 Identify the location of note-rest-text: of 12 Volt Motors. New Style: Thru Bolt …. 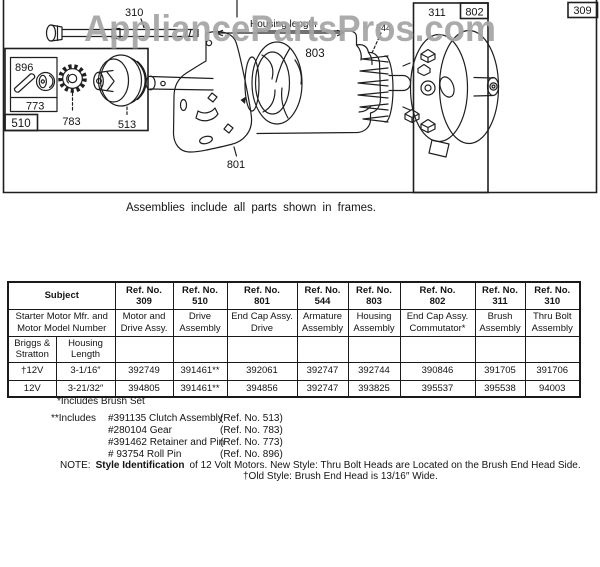
(385, 465).